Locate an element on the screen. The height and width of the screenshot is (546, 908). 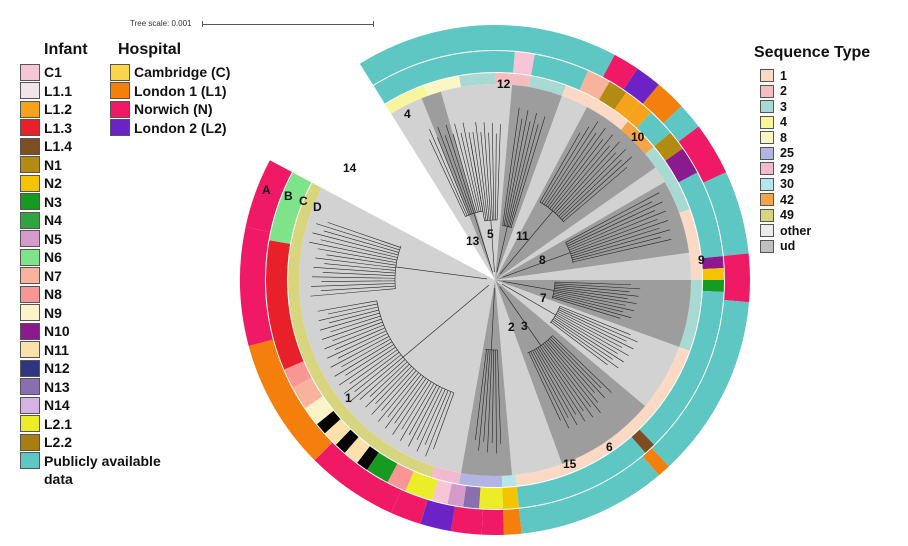
infant-legend-label: N13 is located at coordinates (57, 386).